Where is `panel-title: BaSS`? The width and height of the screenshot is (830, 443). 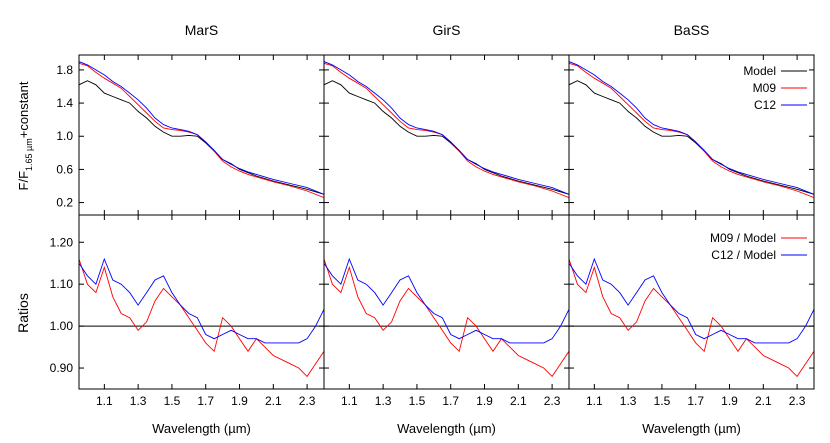 panel-title: BaSS is located at coordinates (692, 30).